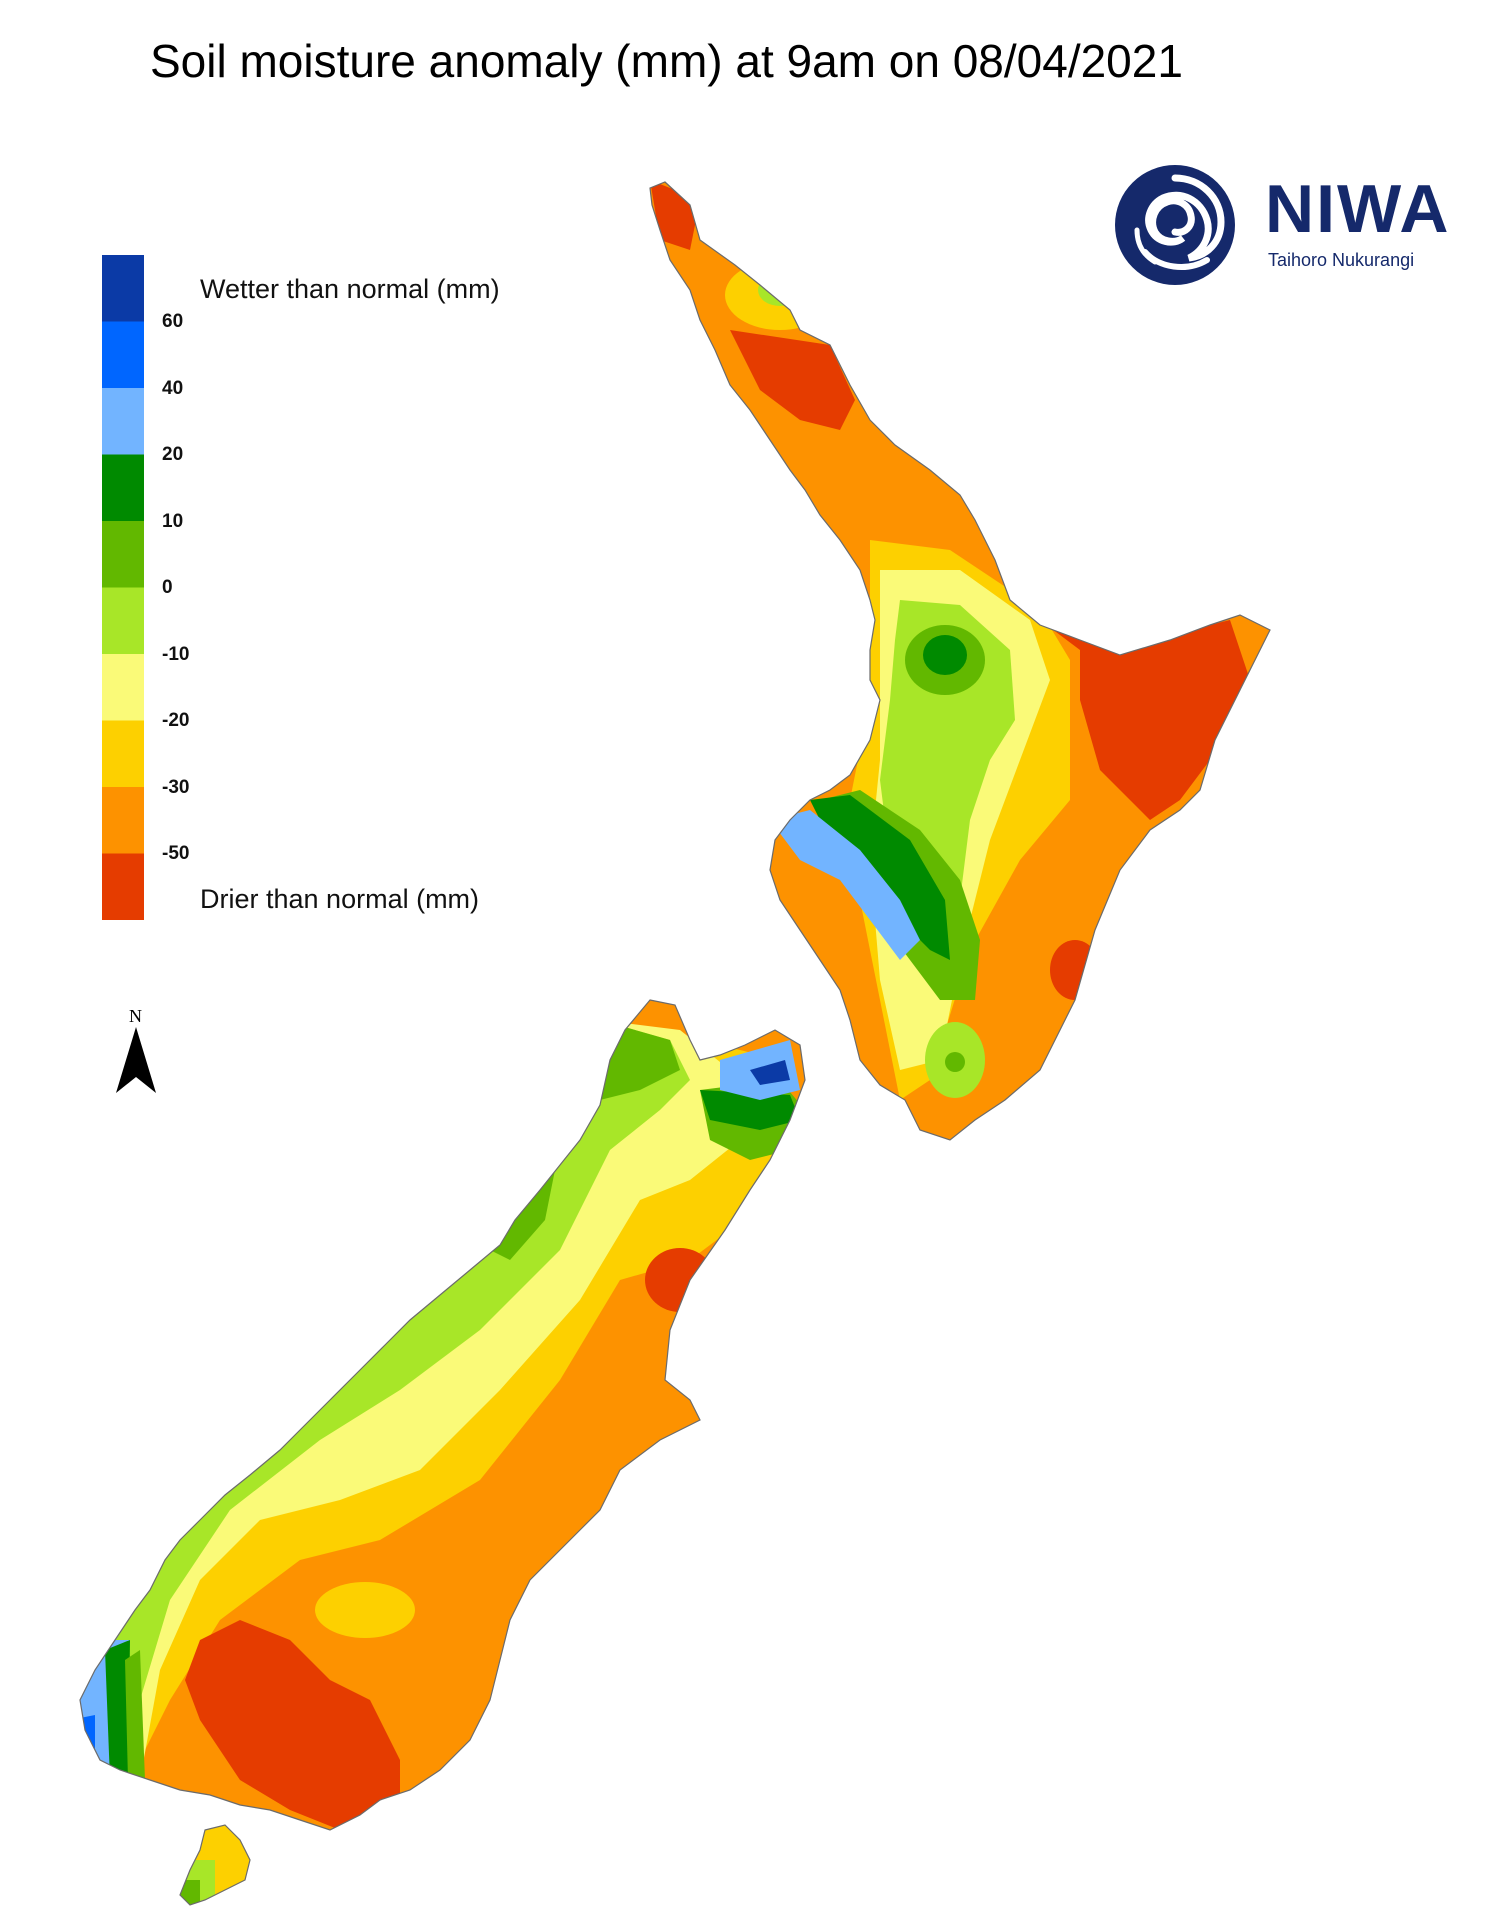 This screenshot has width=1500, height=1920. Describe the element at coordinates (173, 454) in the screenshot. I see `legend-tick-20: 20` at that location.